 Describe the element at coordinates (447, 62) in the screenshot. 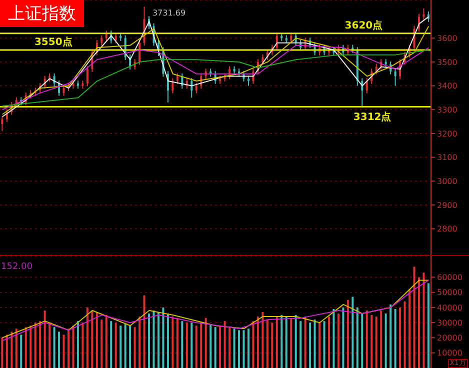

I see `y-tick-label: 3500` at that location.